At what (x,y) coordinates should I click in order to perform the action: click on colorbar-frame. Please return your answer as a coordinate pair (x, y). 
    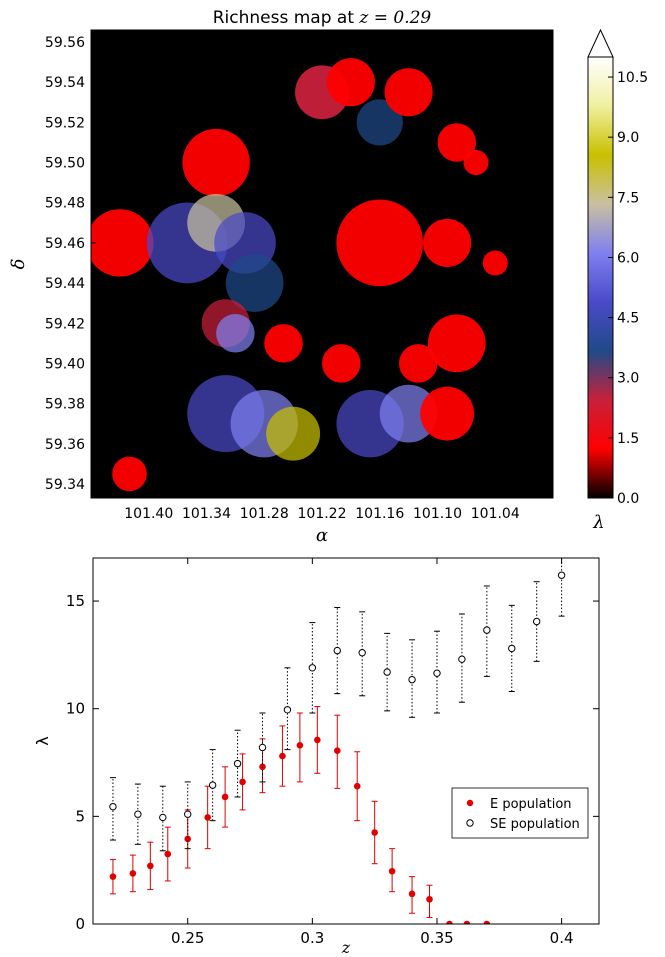
    Looking at the image, I should click on (600, 278).